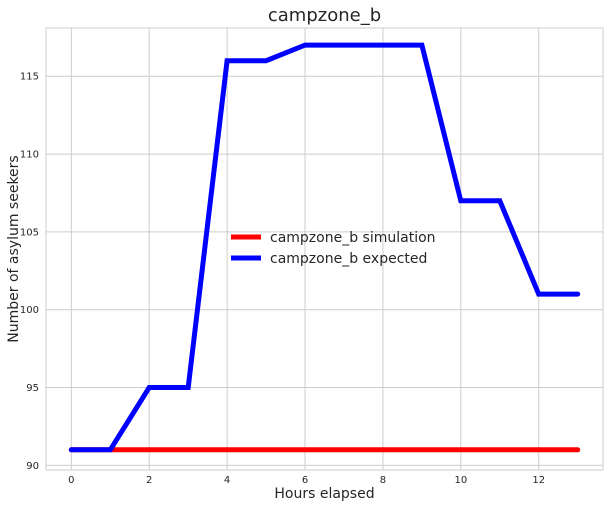  What do you see at coordinates (149, 480) in the screenshot?
I see `x-tick-label: 2` at bounding box center [149, 480].